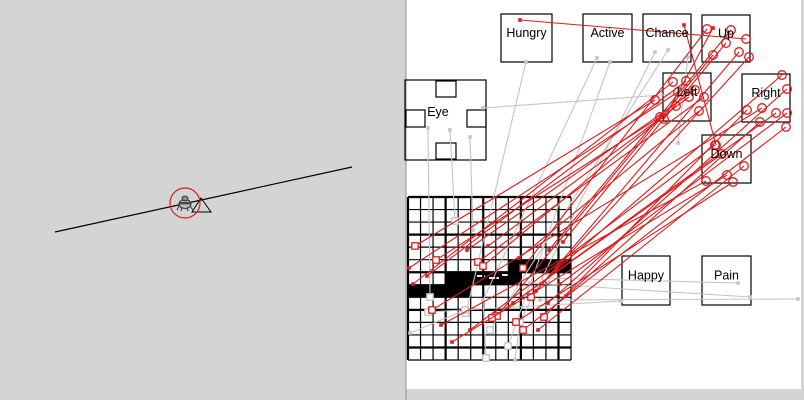 The image size is (804, 400). I want to click on node-box-pain, so click(726, 280).